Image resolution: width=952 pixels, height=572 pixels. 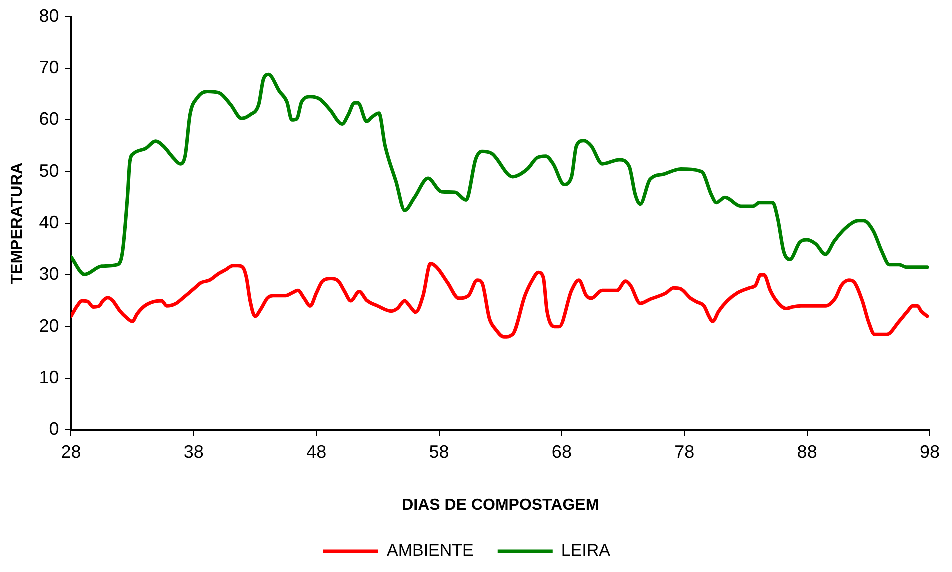 I want to click on x-tick-label: 78, so click(x=684, y=452).